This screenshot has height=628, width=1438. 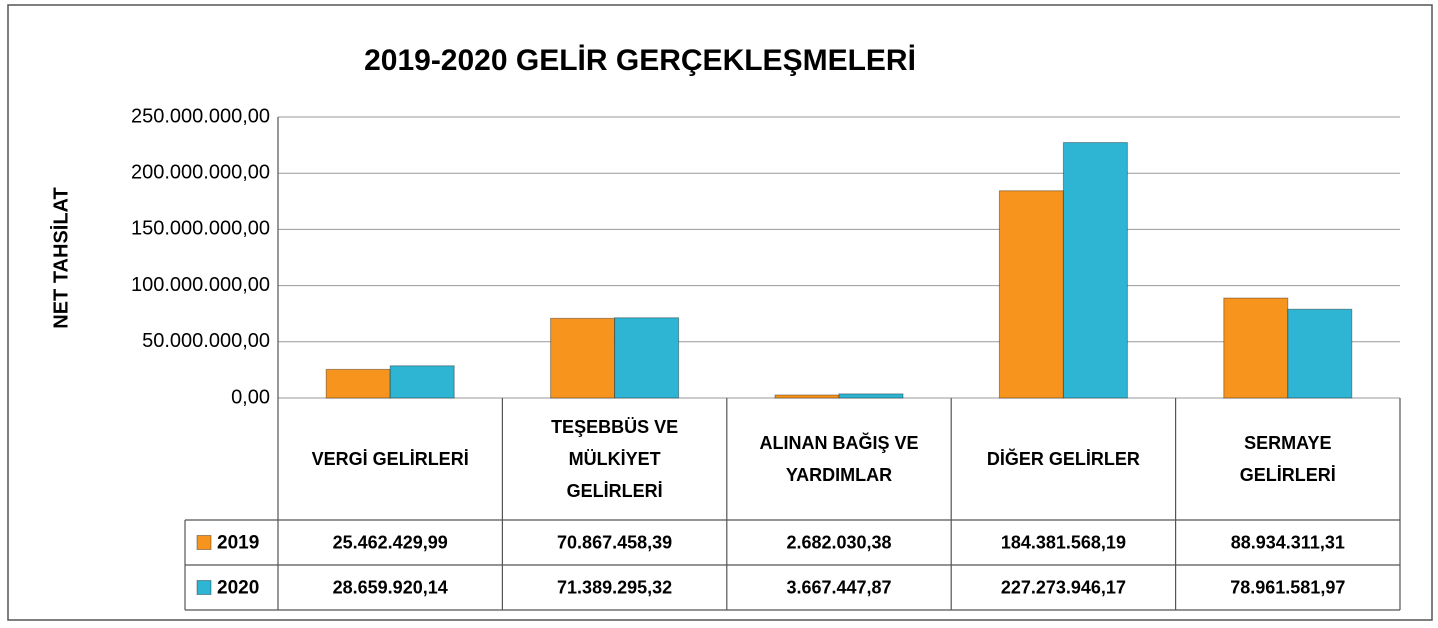 What do you see at coordinates (60, 257) in the screenshot?
I see `y-axis-label: NET TAHSİLAT` at bounding box center [60, 257].